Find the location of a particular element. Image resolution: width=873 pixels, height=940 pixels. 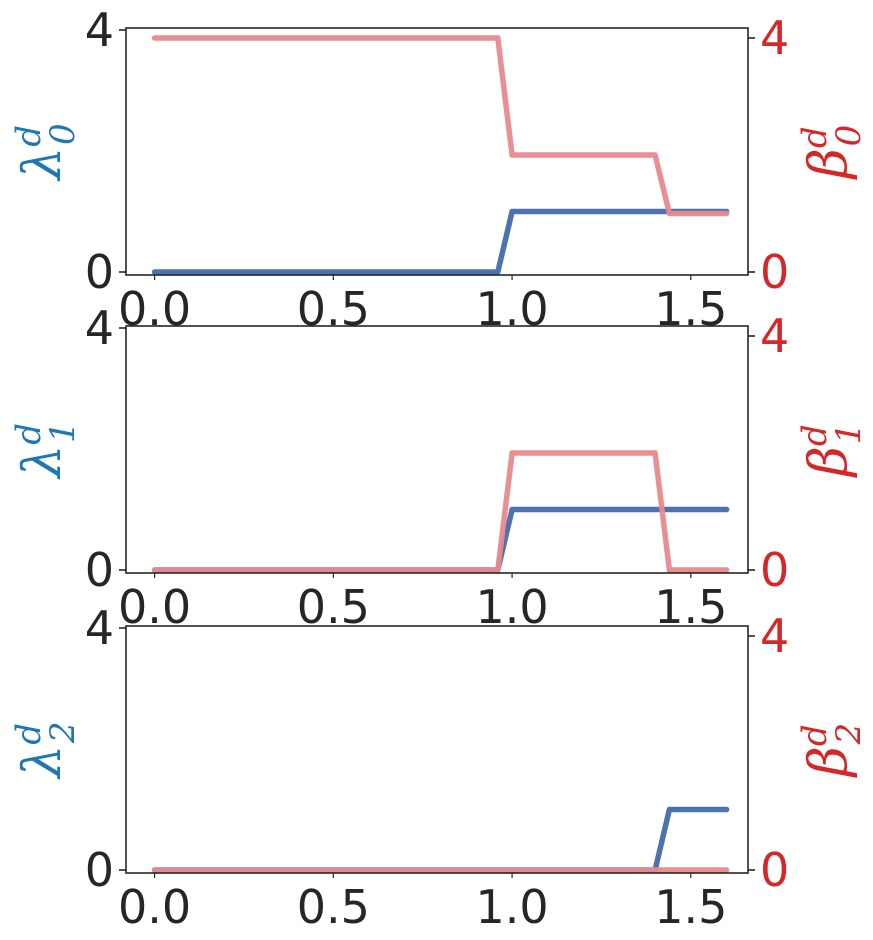

y-axis-label: λd2 is located at coordinates (46, 750).